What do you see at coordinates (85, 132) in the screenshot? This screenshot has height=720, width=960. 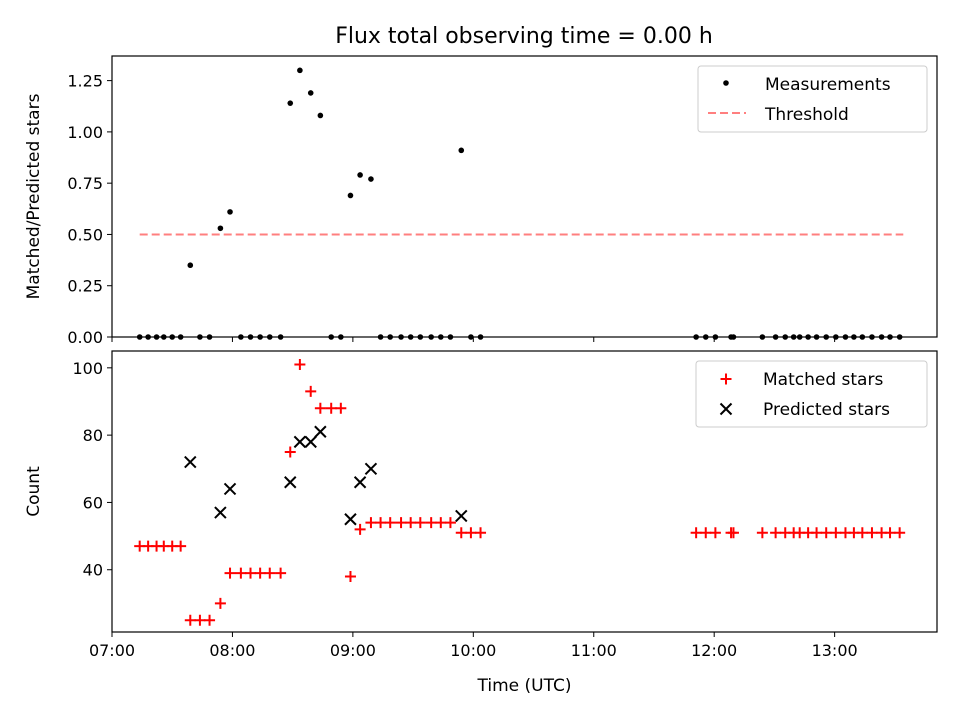 I see `y-tick-label: 1.00` at bounding box center [85, 132].